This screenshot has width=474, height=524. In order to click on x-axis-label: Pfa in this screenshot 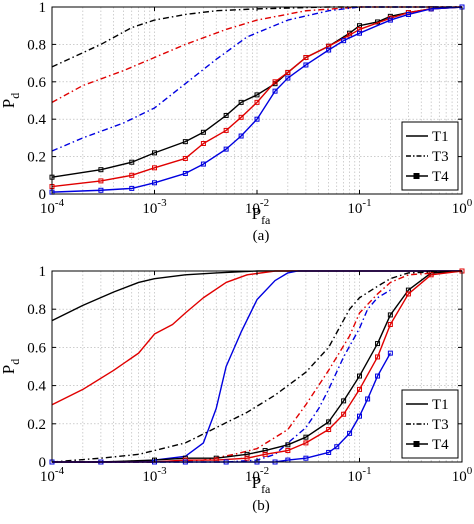, I will do `click(261, 484)`.